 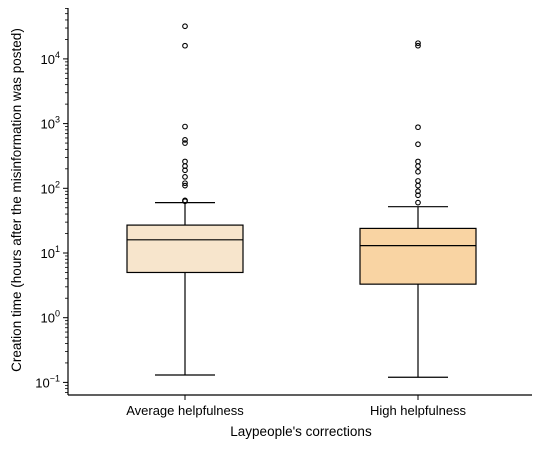 I want to click on y-axis: 10⁻¹ 10⁰ 10¹ 10² 10³ 10⁴, so click(x=52, y=201).